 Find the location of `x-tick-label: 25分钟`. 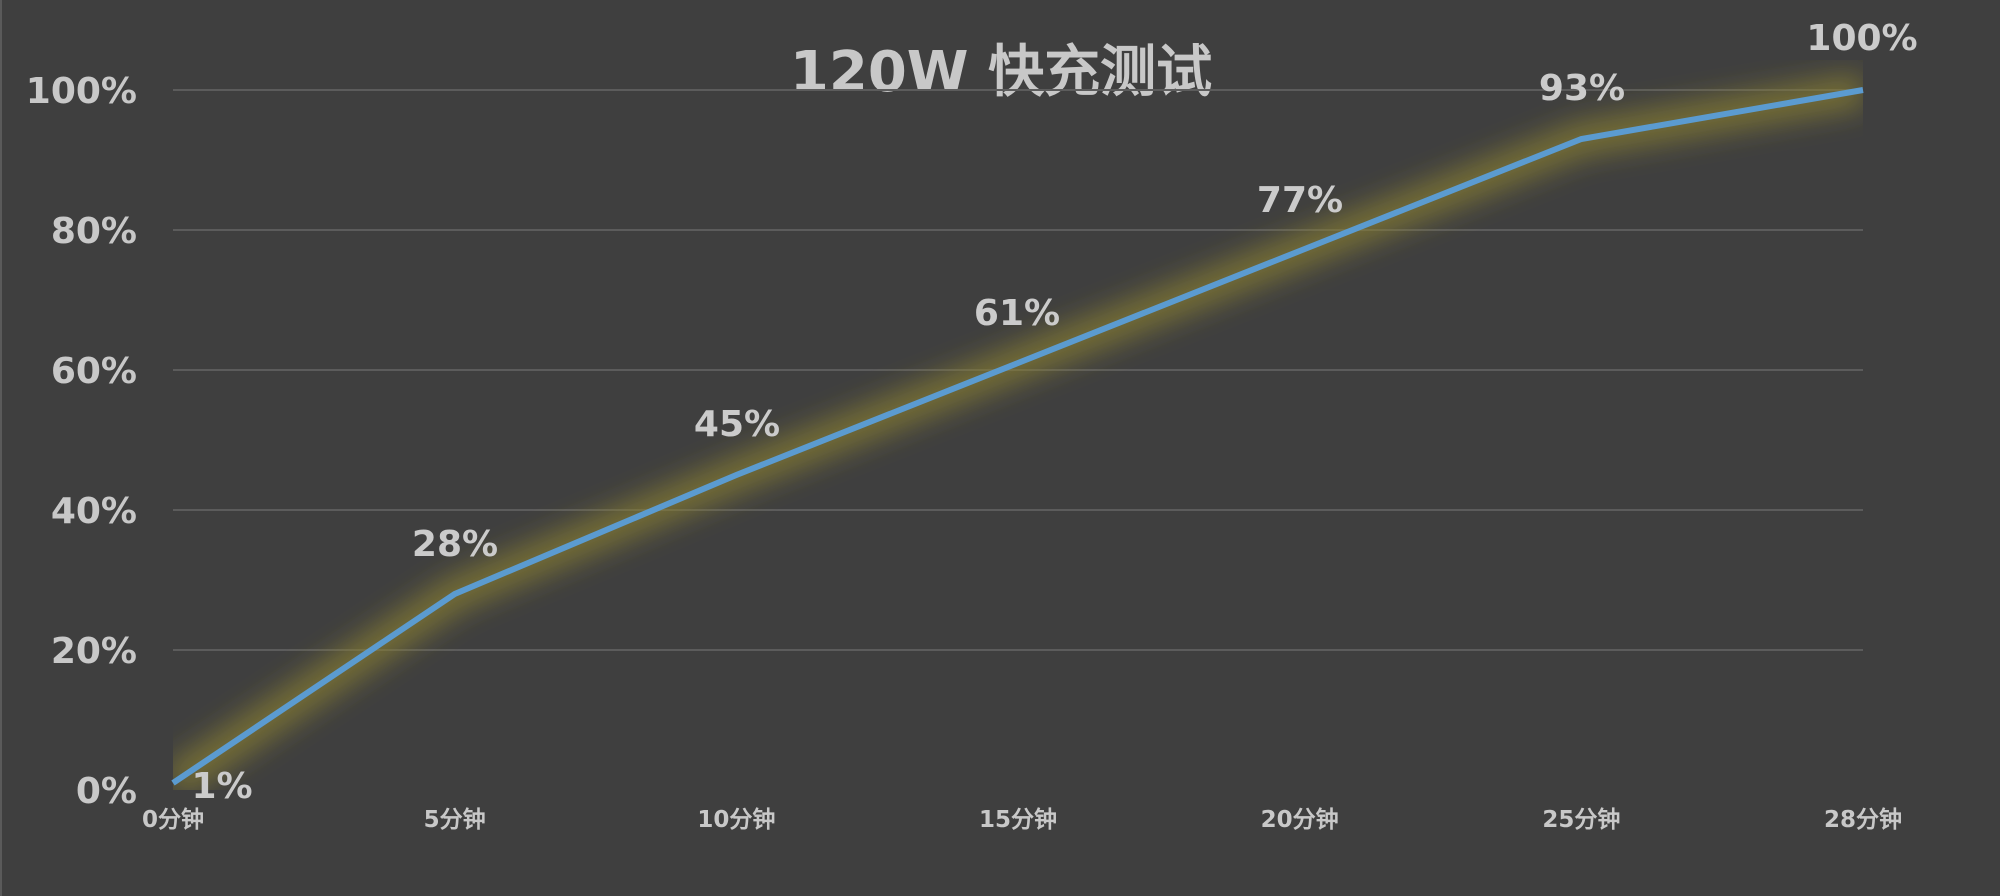

x-tick-label: 25分钟 is located at coordinates (1581, 820).